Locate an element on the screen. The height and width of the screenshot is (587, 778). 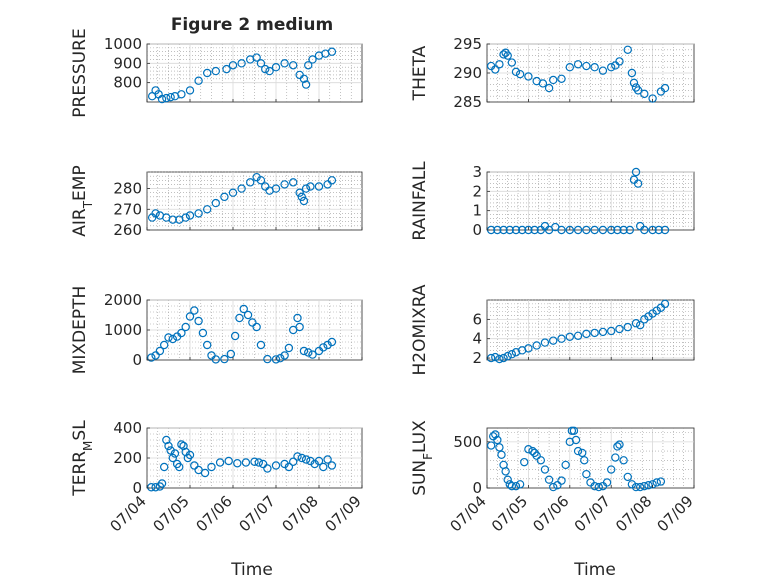
y-tick-label: 290 is located at coordinates (467, 73).